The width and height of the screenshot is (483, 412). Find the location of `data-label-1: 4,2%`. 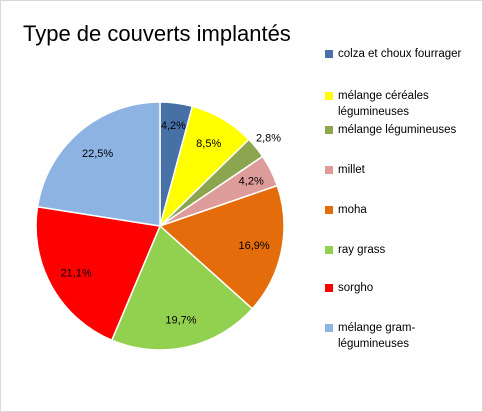

data-label-1: 4,2% is located at coordinates (173, 126).